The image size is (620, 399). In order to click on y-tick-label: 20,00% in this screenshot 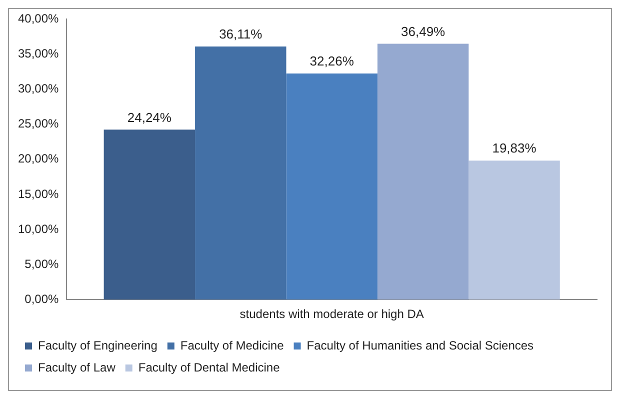, I will do `click(39, 159)`.